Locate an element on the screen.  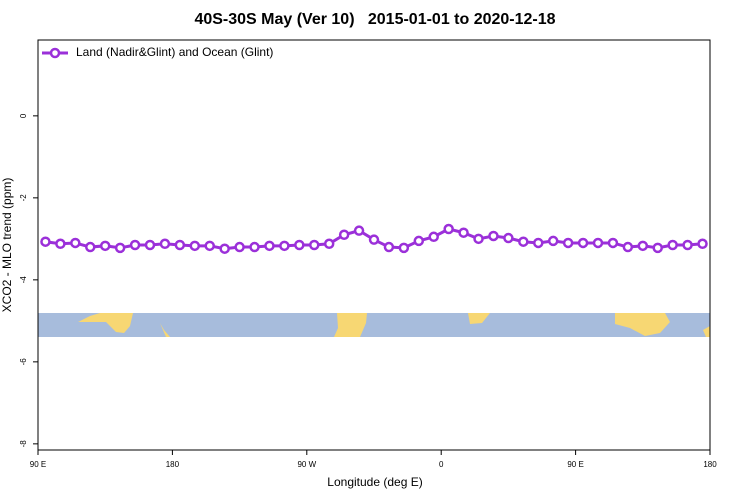
x-tick-label: 0 is located at coordinates (441, 464).